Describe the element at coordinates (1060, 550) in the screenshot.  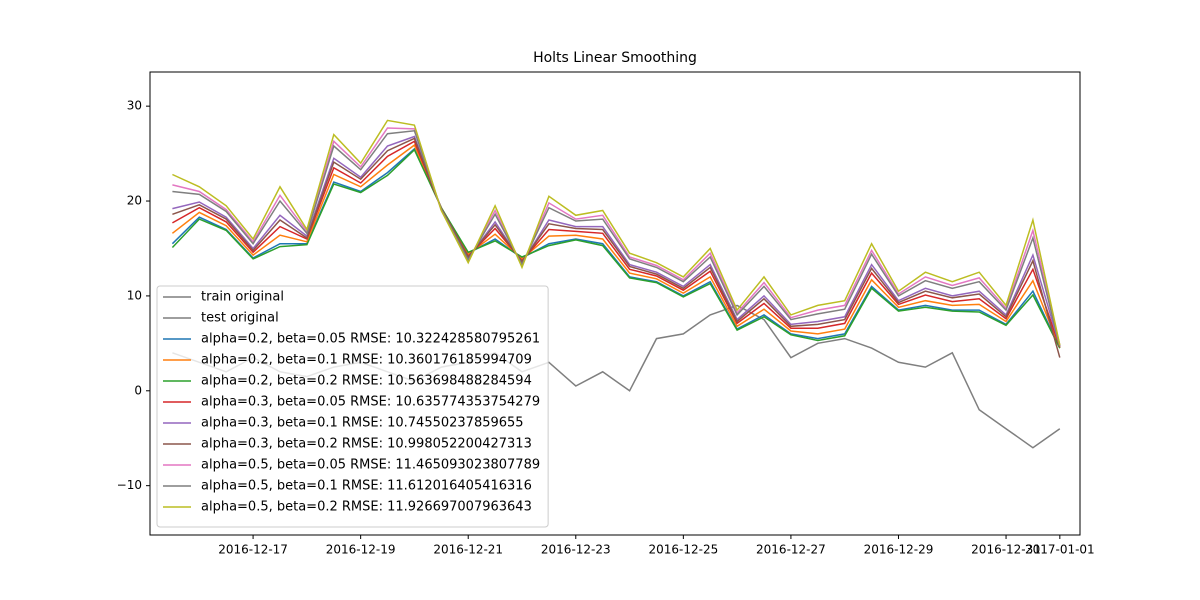
I see `x-tick-label: 2017-01-01` at that location.